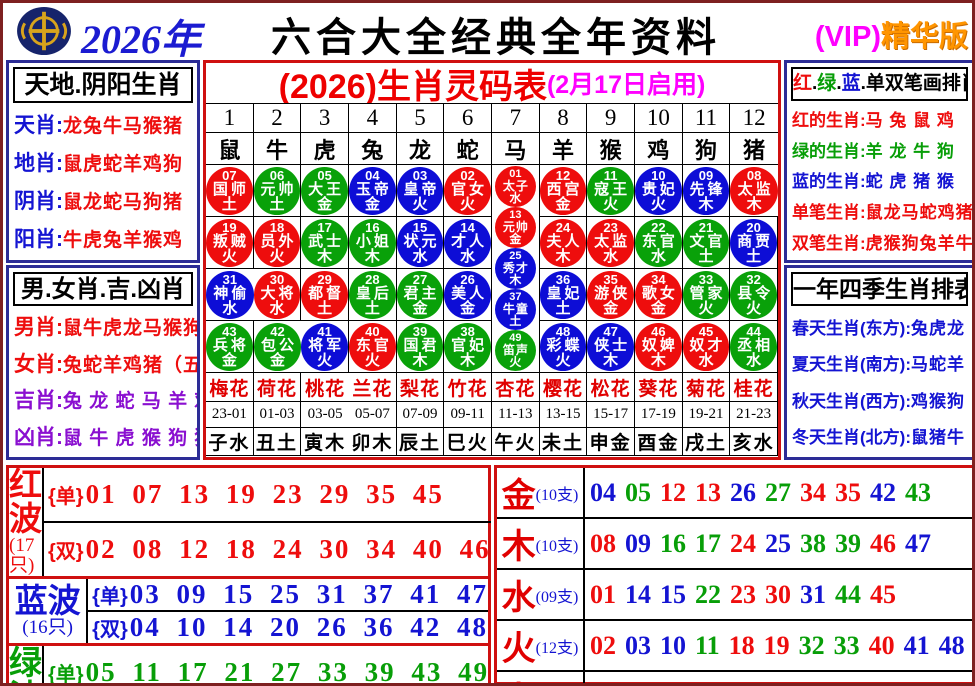  Describe the element at coordinates (373, 387) in the screenshot. I see `flower-name: 兰花` at that location.